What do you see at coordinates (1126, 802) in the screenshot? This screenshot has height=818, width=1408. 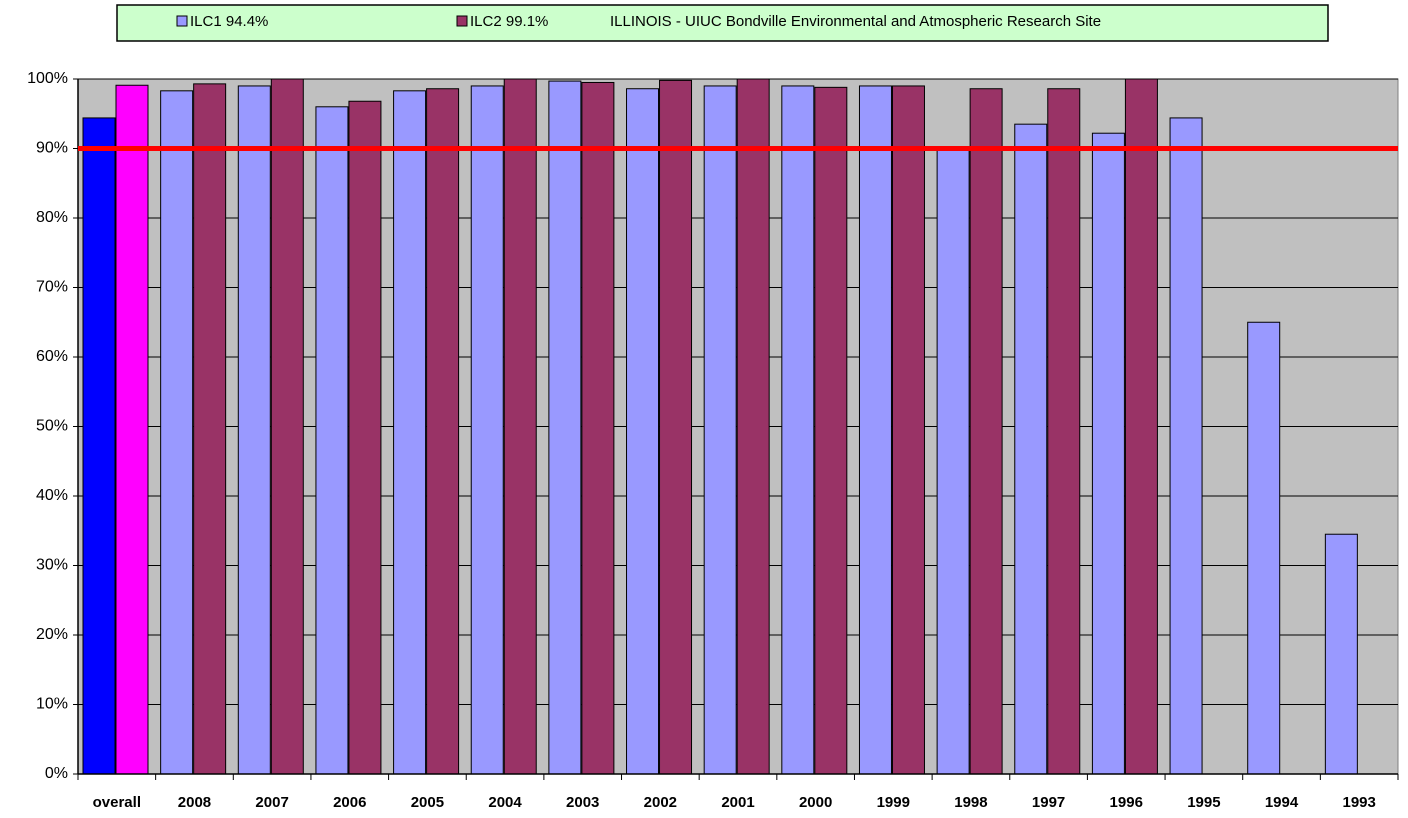 I see `x-tick-label: 1996` at bounding box center [1126, 802].